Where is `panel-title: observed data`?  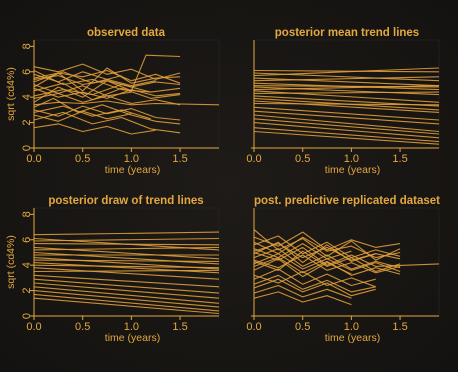 panel-title: observed data is located at coordinates (126, 33).